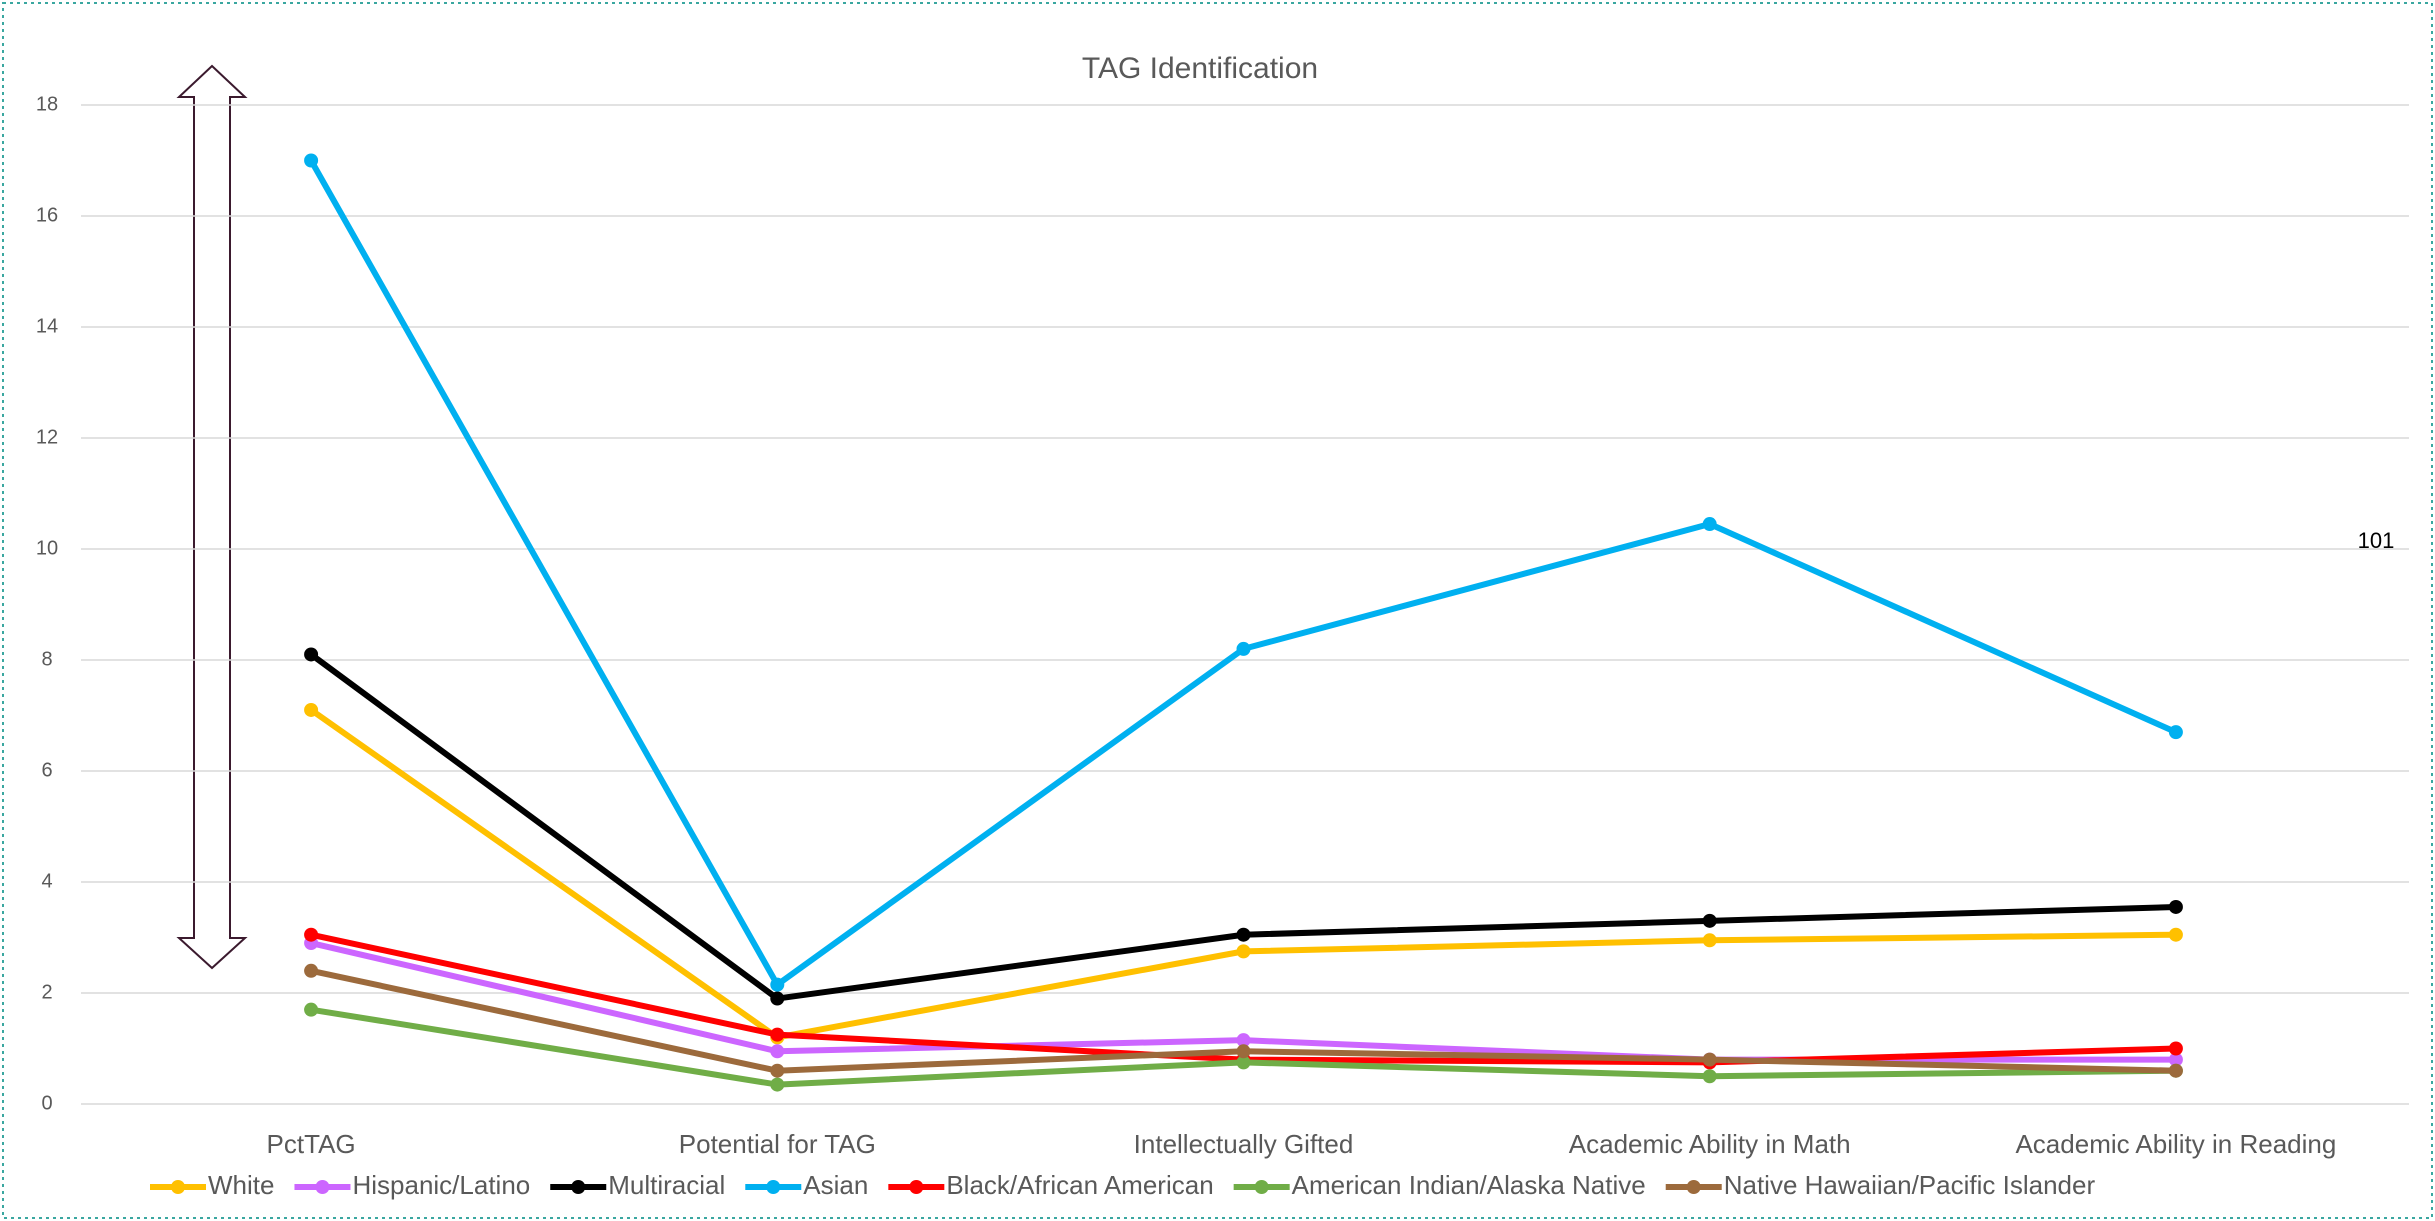 This screenshot has height=1221, width=2435. What do you see at coordinates (241, 1185) in the screenshot?
I see `legend-label: White` at bounding box center [241, 1185].